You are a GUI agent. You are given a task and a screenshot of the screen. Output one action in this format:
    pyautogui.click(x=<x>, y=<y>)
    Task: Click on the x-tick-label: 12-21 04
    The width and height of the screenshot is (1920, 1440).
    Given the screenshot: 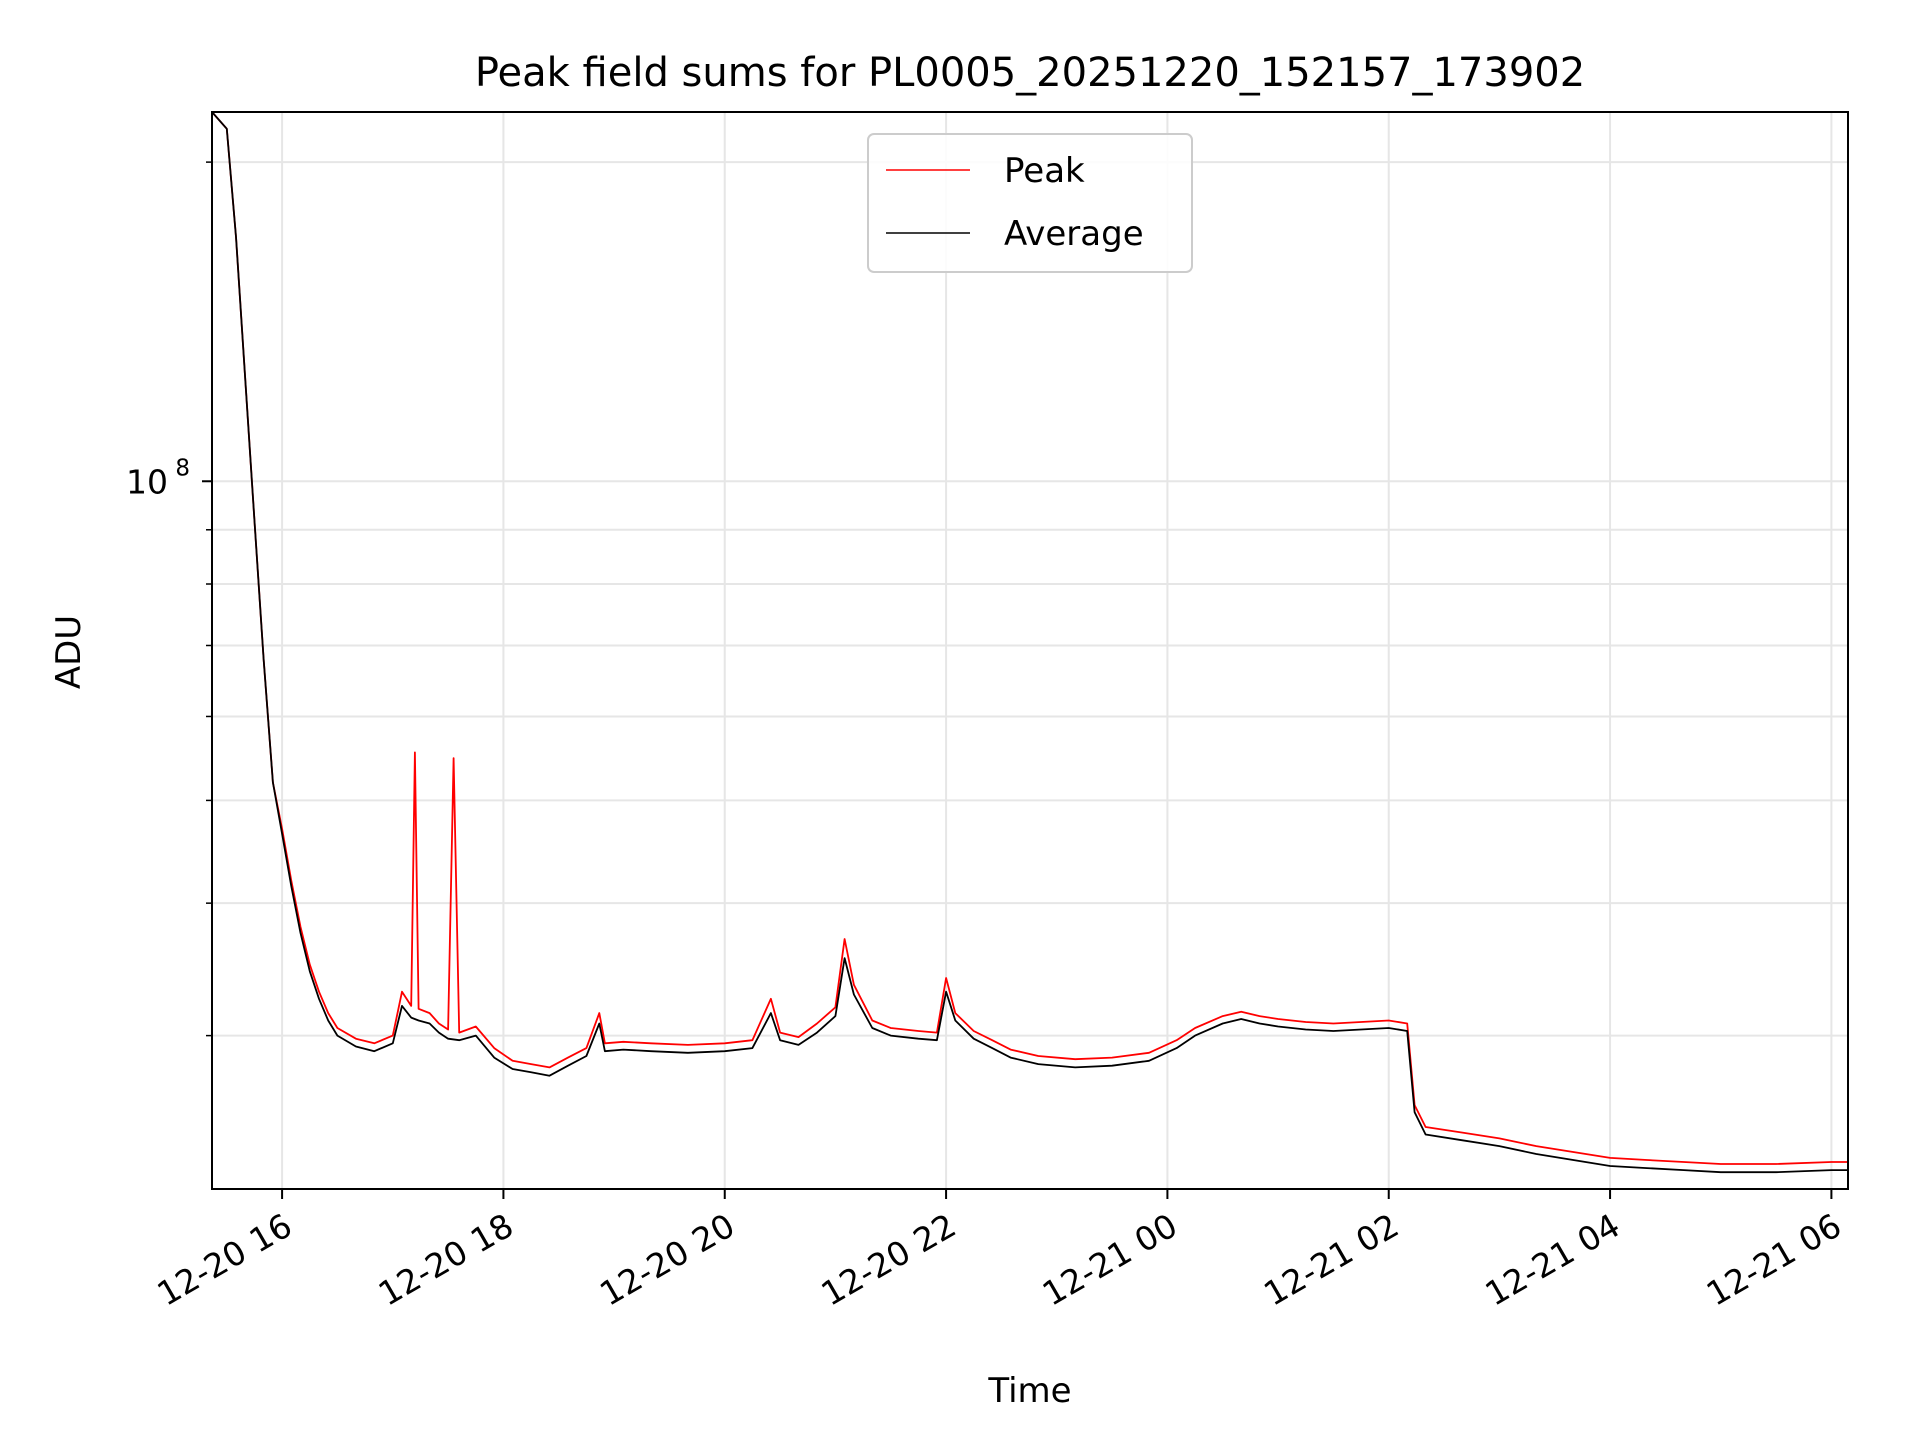 What is the action you would take?
    pyautogui.click(x=1552, y=1260)
    